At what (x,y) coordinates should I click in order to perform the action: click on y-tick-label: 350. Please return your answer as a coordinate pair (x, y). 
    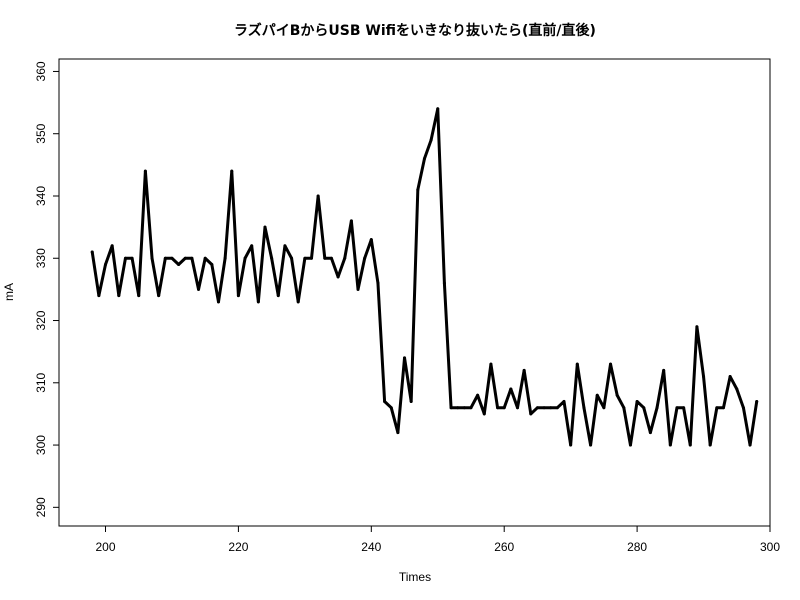
    Looking at the image, I should click on (41, 133).